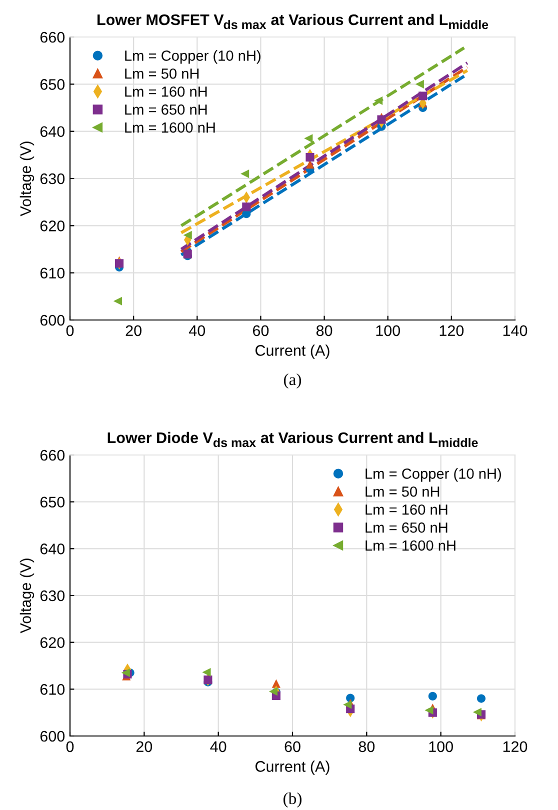 The height and width of the screenshot is (810, 558). I want to click on text: (b), so click(293, 800).